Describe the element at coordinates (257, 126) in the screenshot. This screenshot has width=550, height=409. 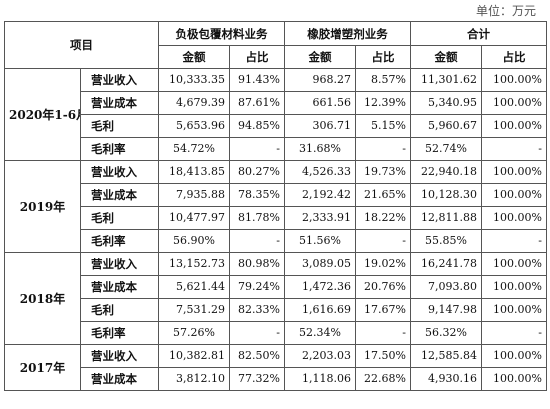
I see `share-cell: 94.85%` at that location.